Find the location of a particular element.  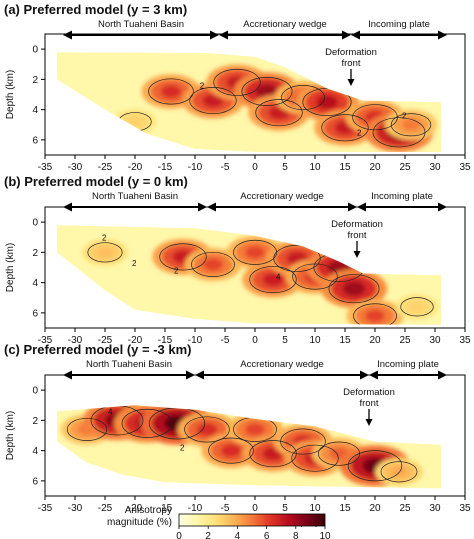

colorbar-label: magnitude (%) is located at coordinates (139, 522).